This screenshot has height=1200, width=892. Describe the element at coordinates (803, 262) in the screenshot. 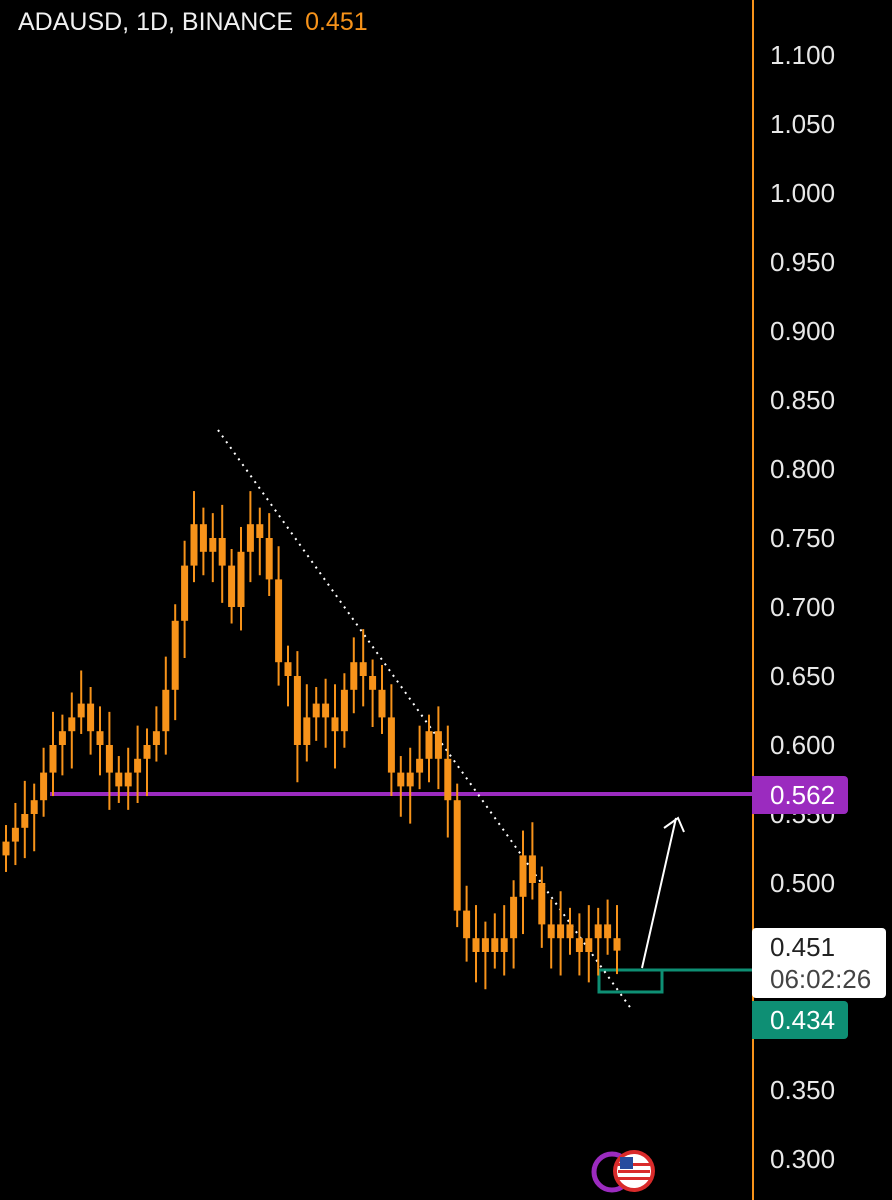

I see `price-tick-label: 0.950` at that location.